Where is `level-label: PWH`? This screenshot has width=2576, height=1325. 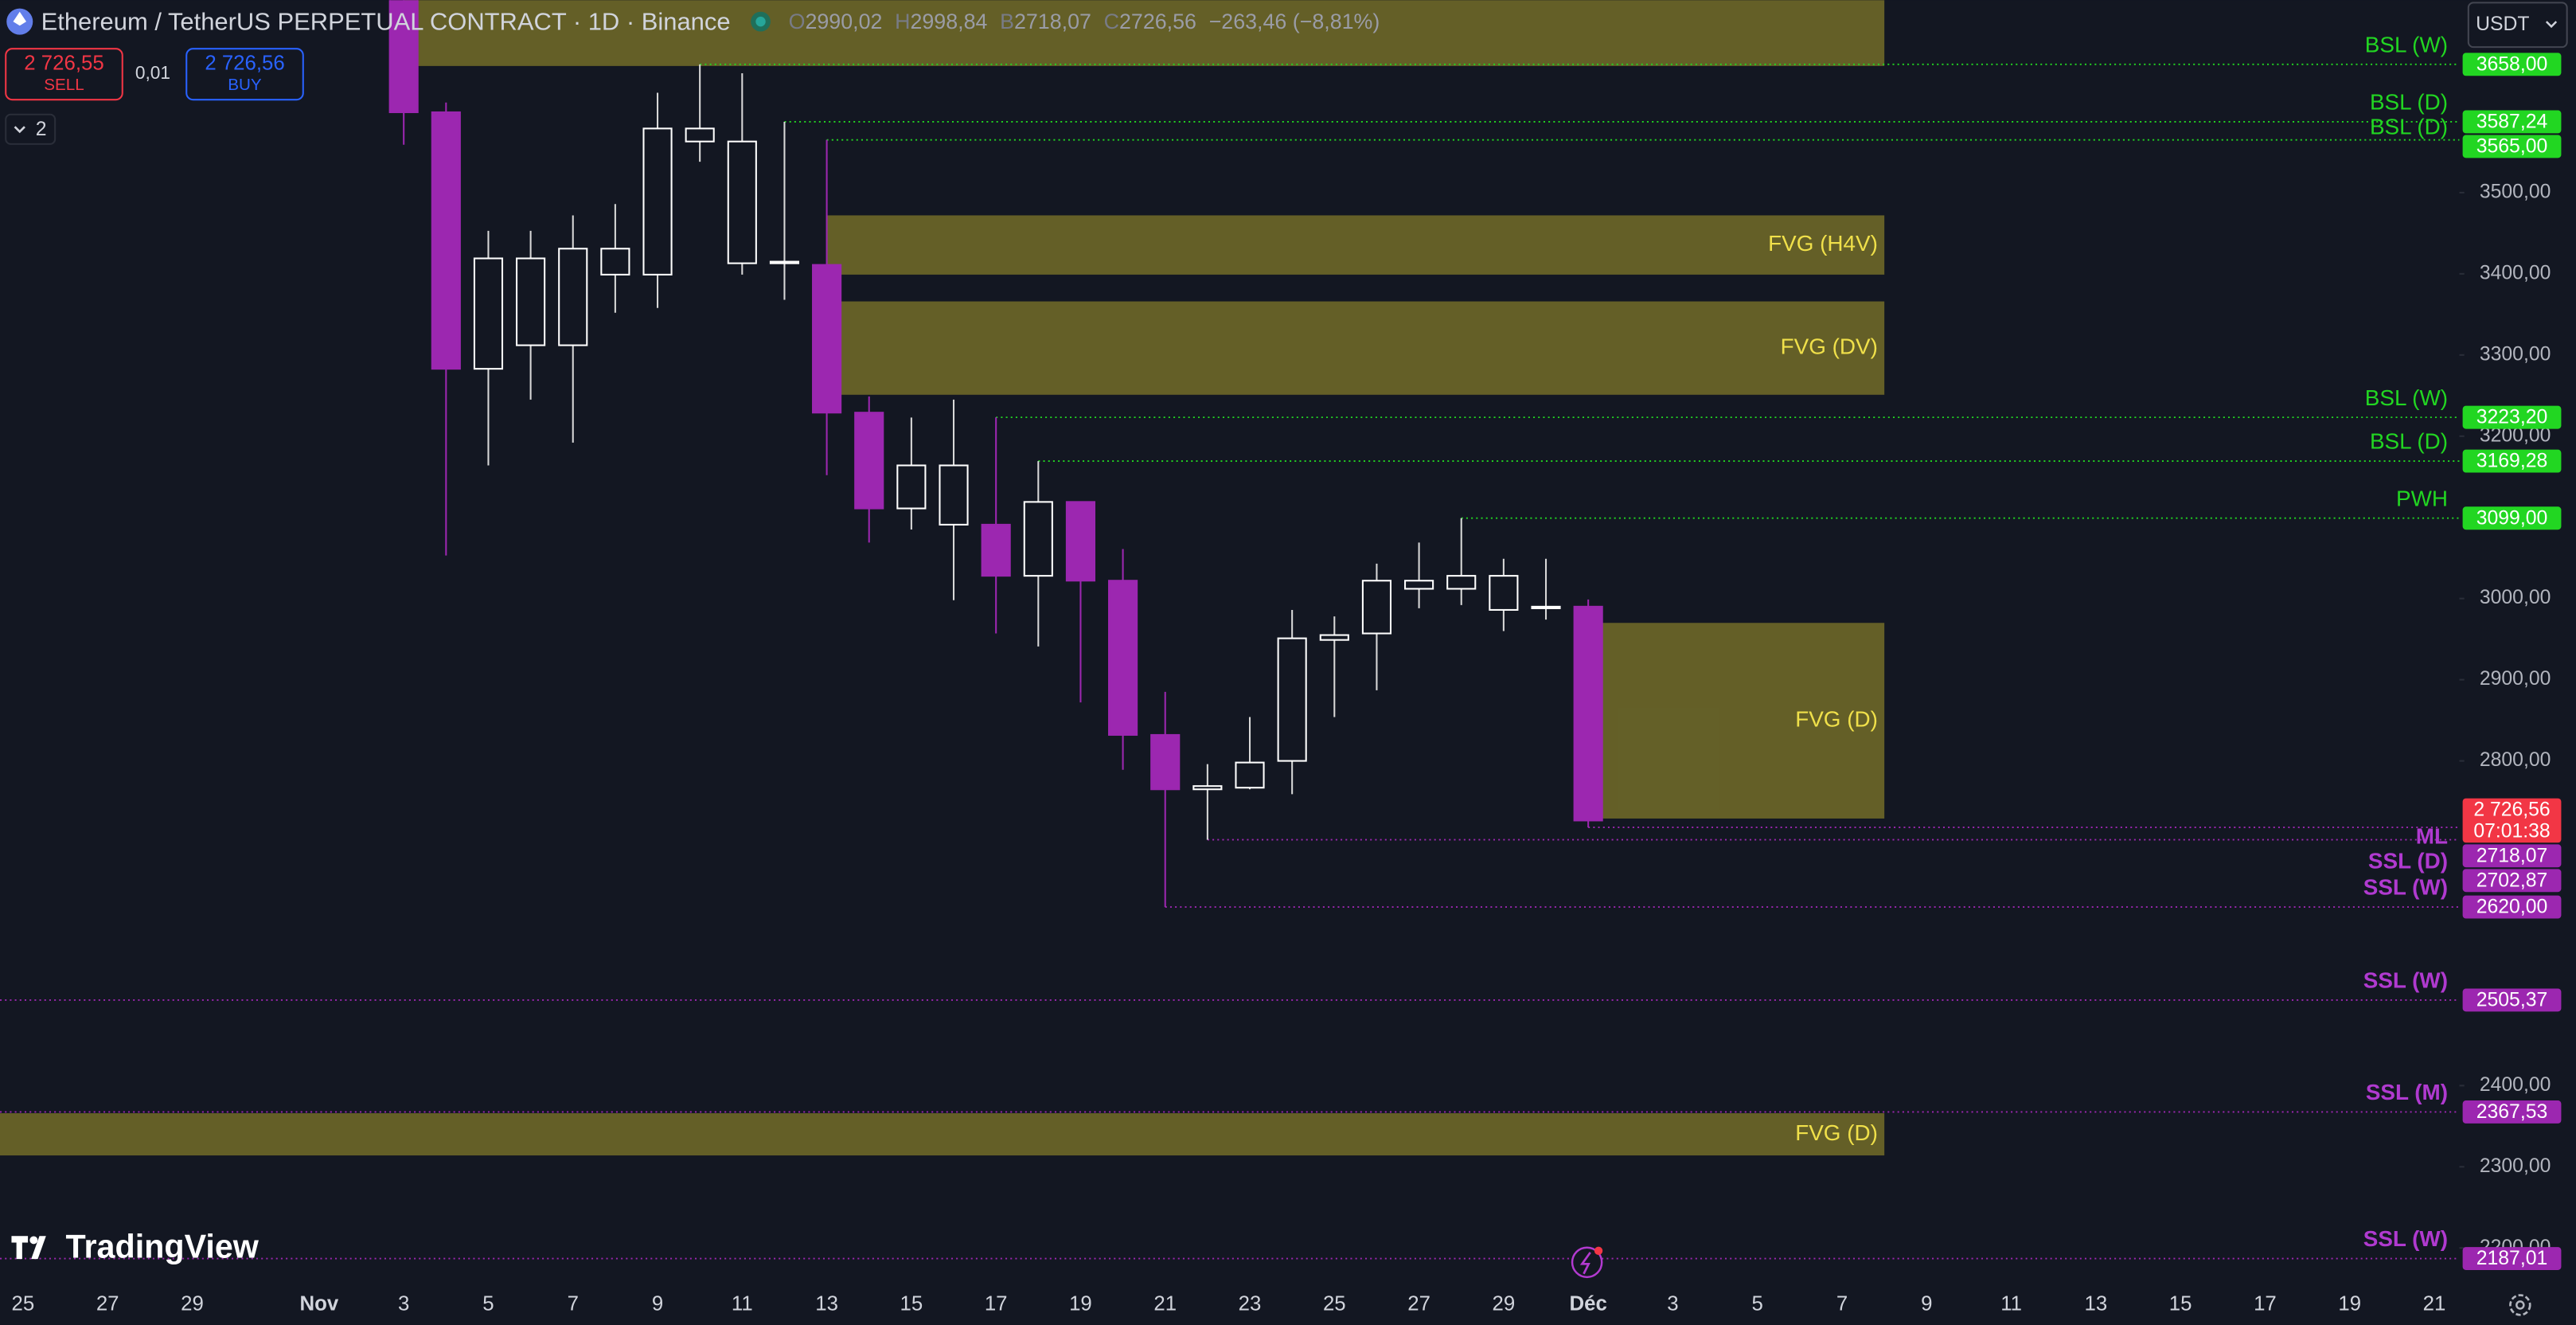 level-label: PWH is located at coordinates (2422, 498).